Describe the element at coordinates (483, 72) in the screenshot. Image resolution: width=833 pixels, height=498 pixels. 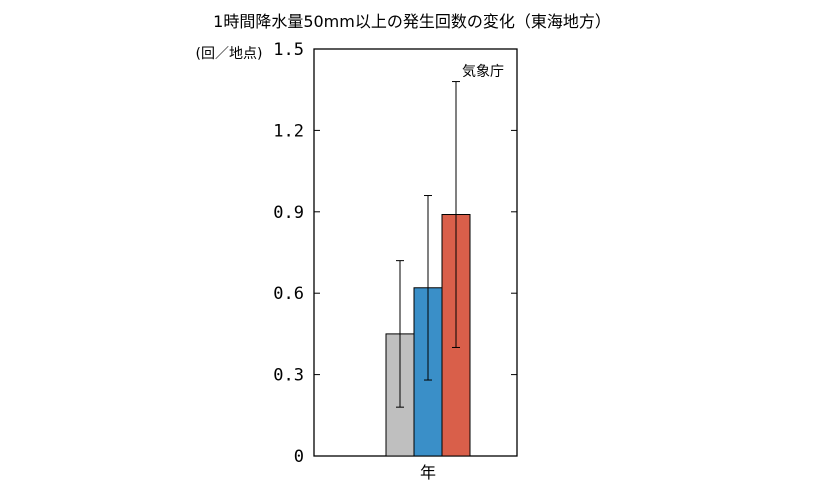
I see `source-annotation: 気象庁` at that location.